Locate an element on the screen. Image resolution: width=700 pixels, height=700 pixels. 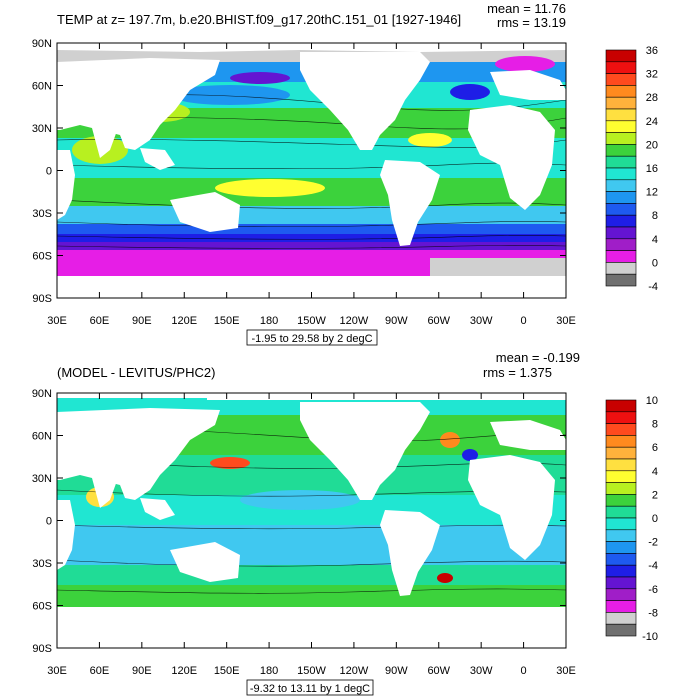
lon-label: 60E is located at coordinates (100, 321).